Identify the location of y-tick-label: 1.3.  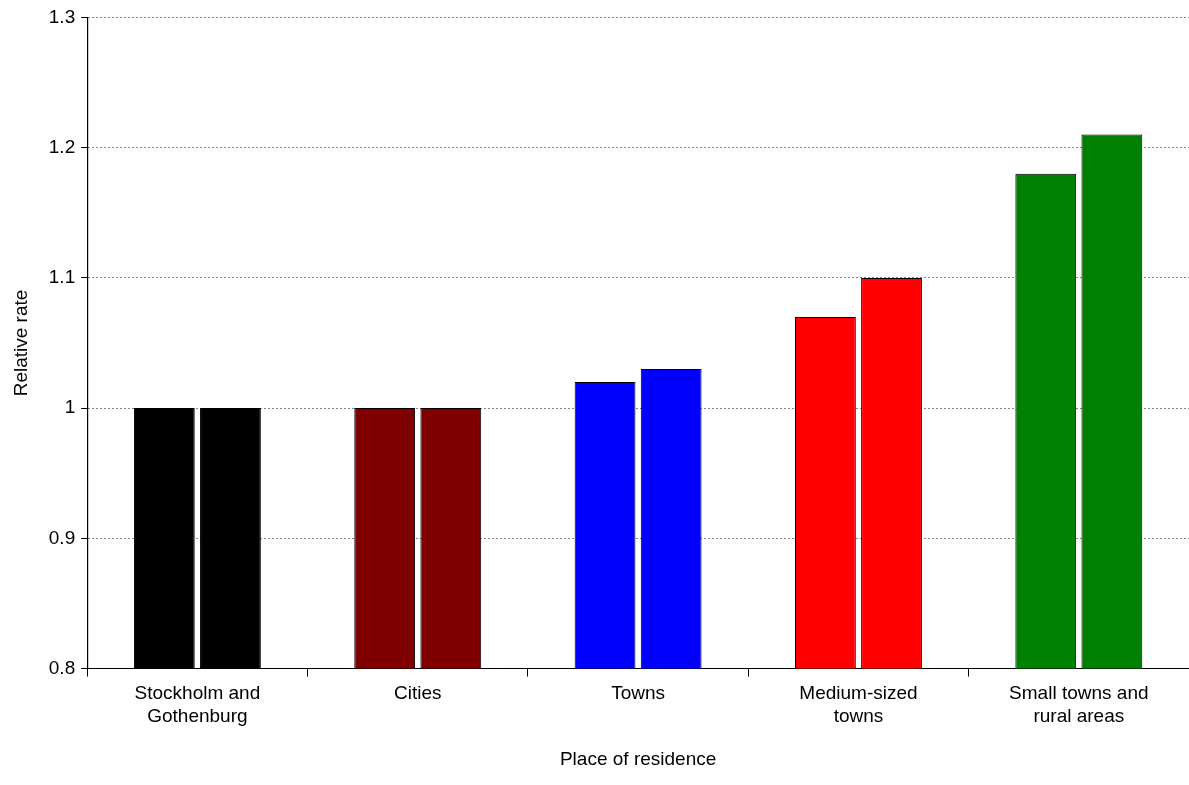
(62, 16).